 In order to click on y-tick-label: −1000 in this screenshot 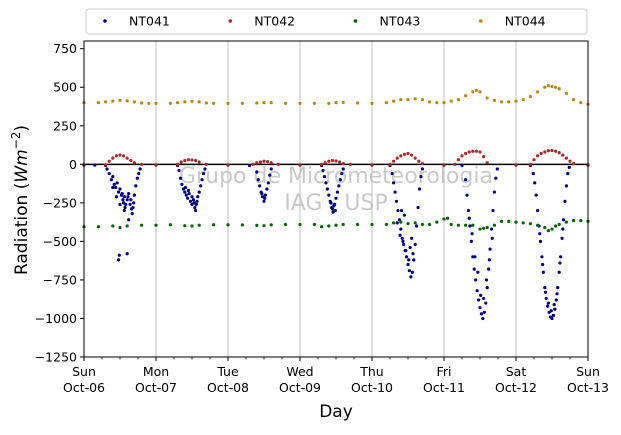, I will do `click(56, 318)`.